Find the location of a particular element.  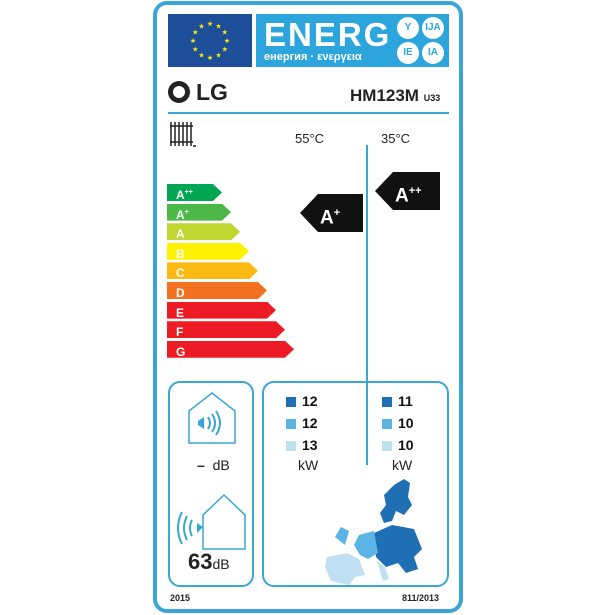

europe-climate-map-icon is located at coordinates (373, 532).